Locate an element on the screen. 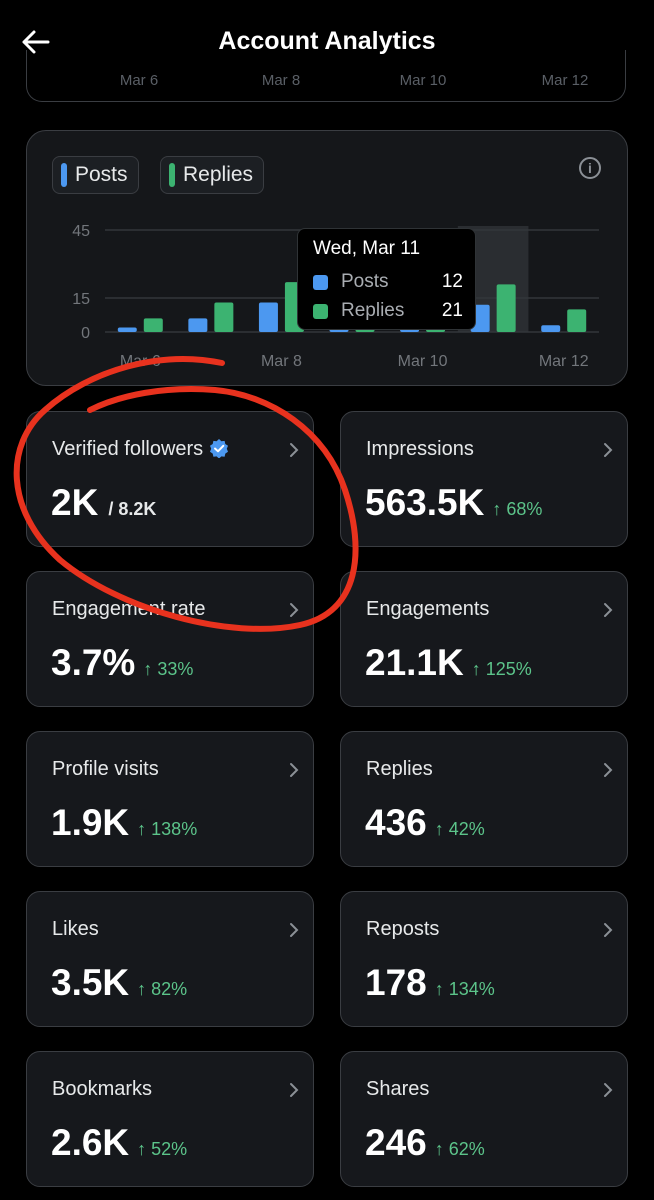 The height and width of the screenshot is (1200, 654). metric-value: 2.6K is located at coordinates (90, 1142).